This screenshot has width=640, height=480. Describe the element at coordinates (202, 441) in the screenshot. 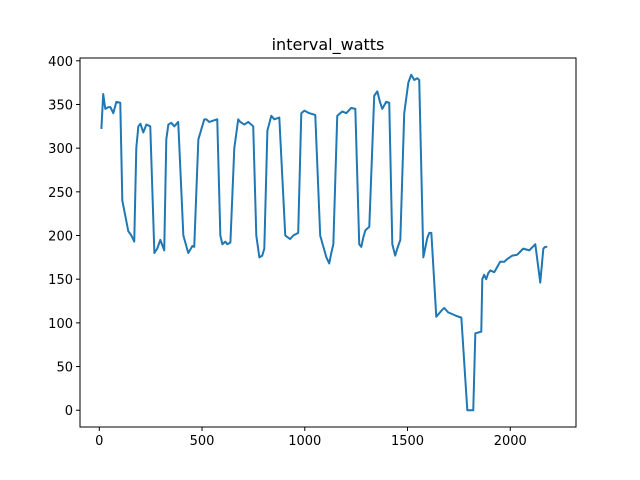

I see `x-tick-label: 500` at that location.